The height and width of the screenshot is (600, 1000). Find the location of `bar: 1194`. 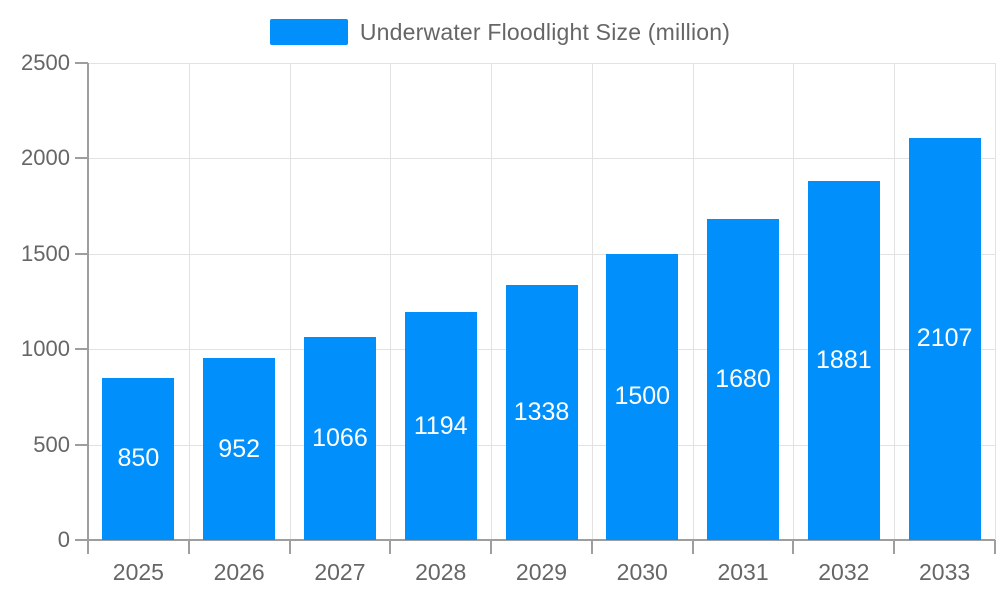

bar: 1194 is located at coordinates (440, 426).